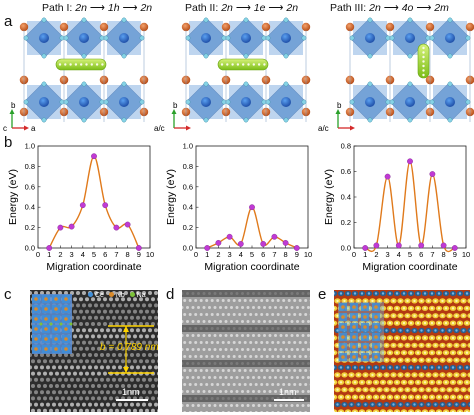 This screenshot has height=415, width=474. Describe the element at coordinates (174, 111) in the screenshot. I see `arrowhead-icon` at that location.